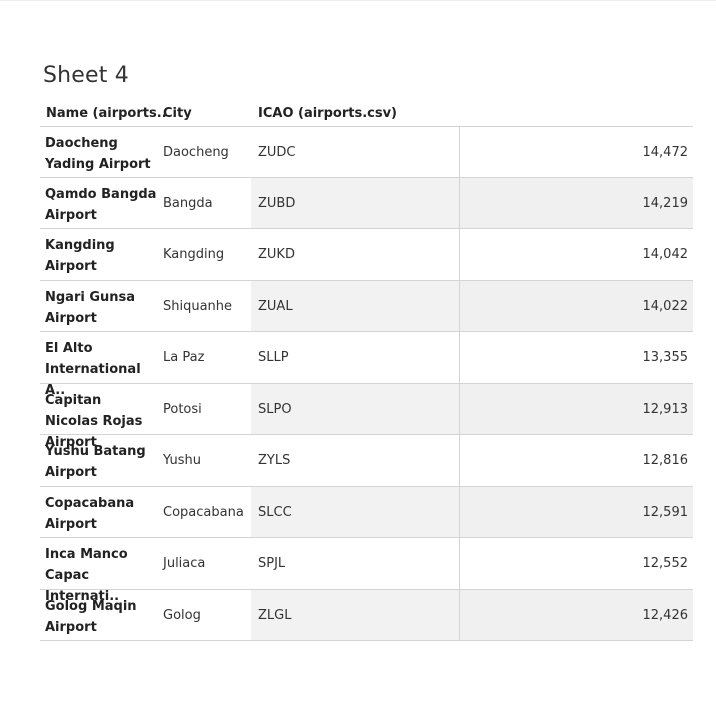 Image resolution: width=716 pixels, height=728 pixels. I want to click on icao-cell: ZUDC, so click(277, 152).